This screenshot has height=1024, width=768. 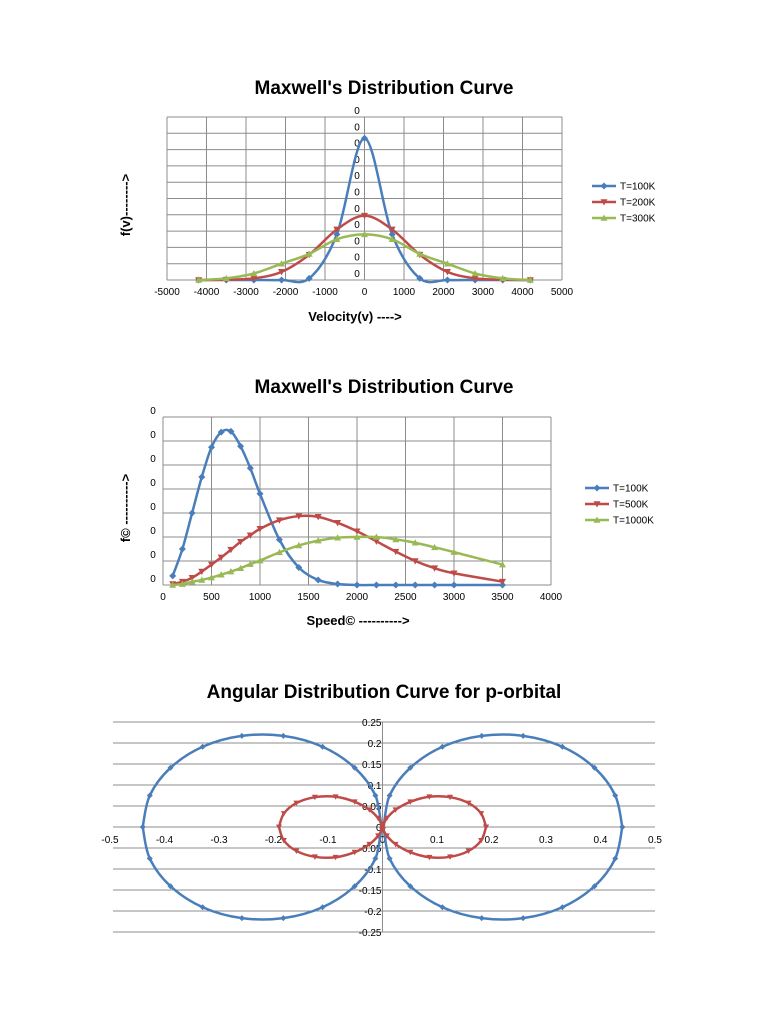 What do you see at coordinates (355, 316) in the screenshot?
I see `chart1-x-label: Velocity(v) ---->` at bounding box center [355, 316].